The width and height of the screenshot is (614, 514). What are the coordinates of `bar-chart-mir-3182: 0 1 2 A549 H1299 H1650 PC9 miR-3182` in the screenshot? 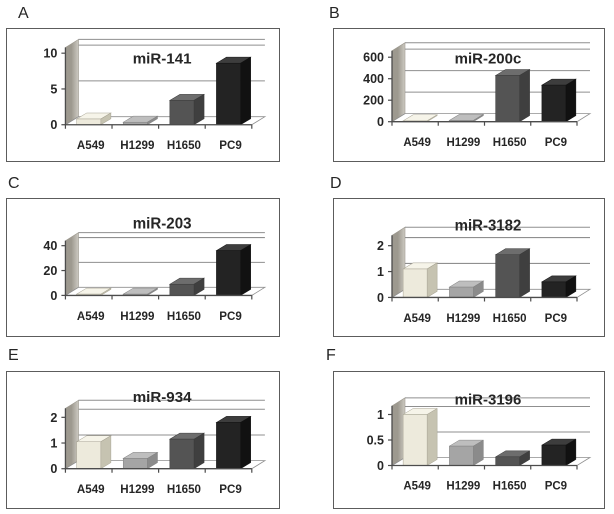 It's located at (484, 271).